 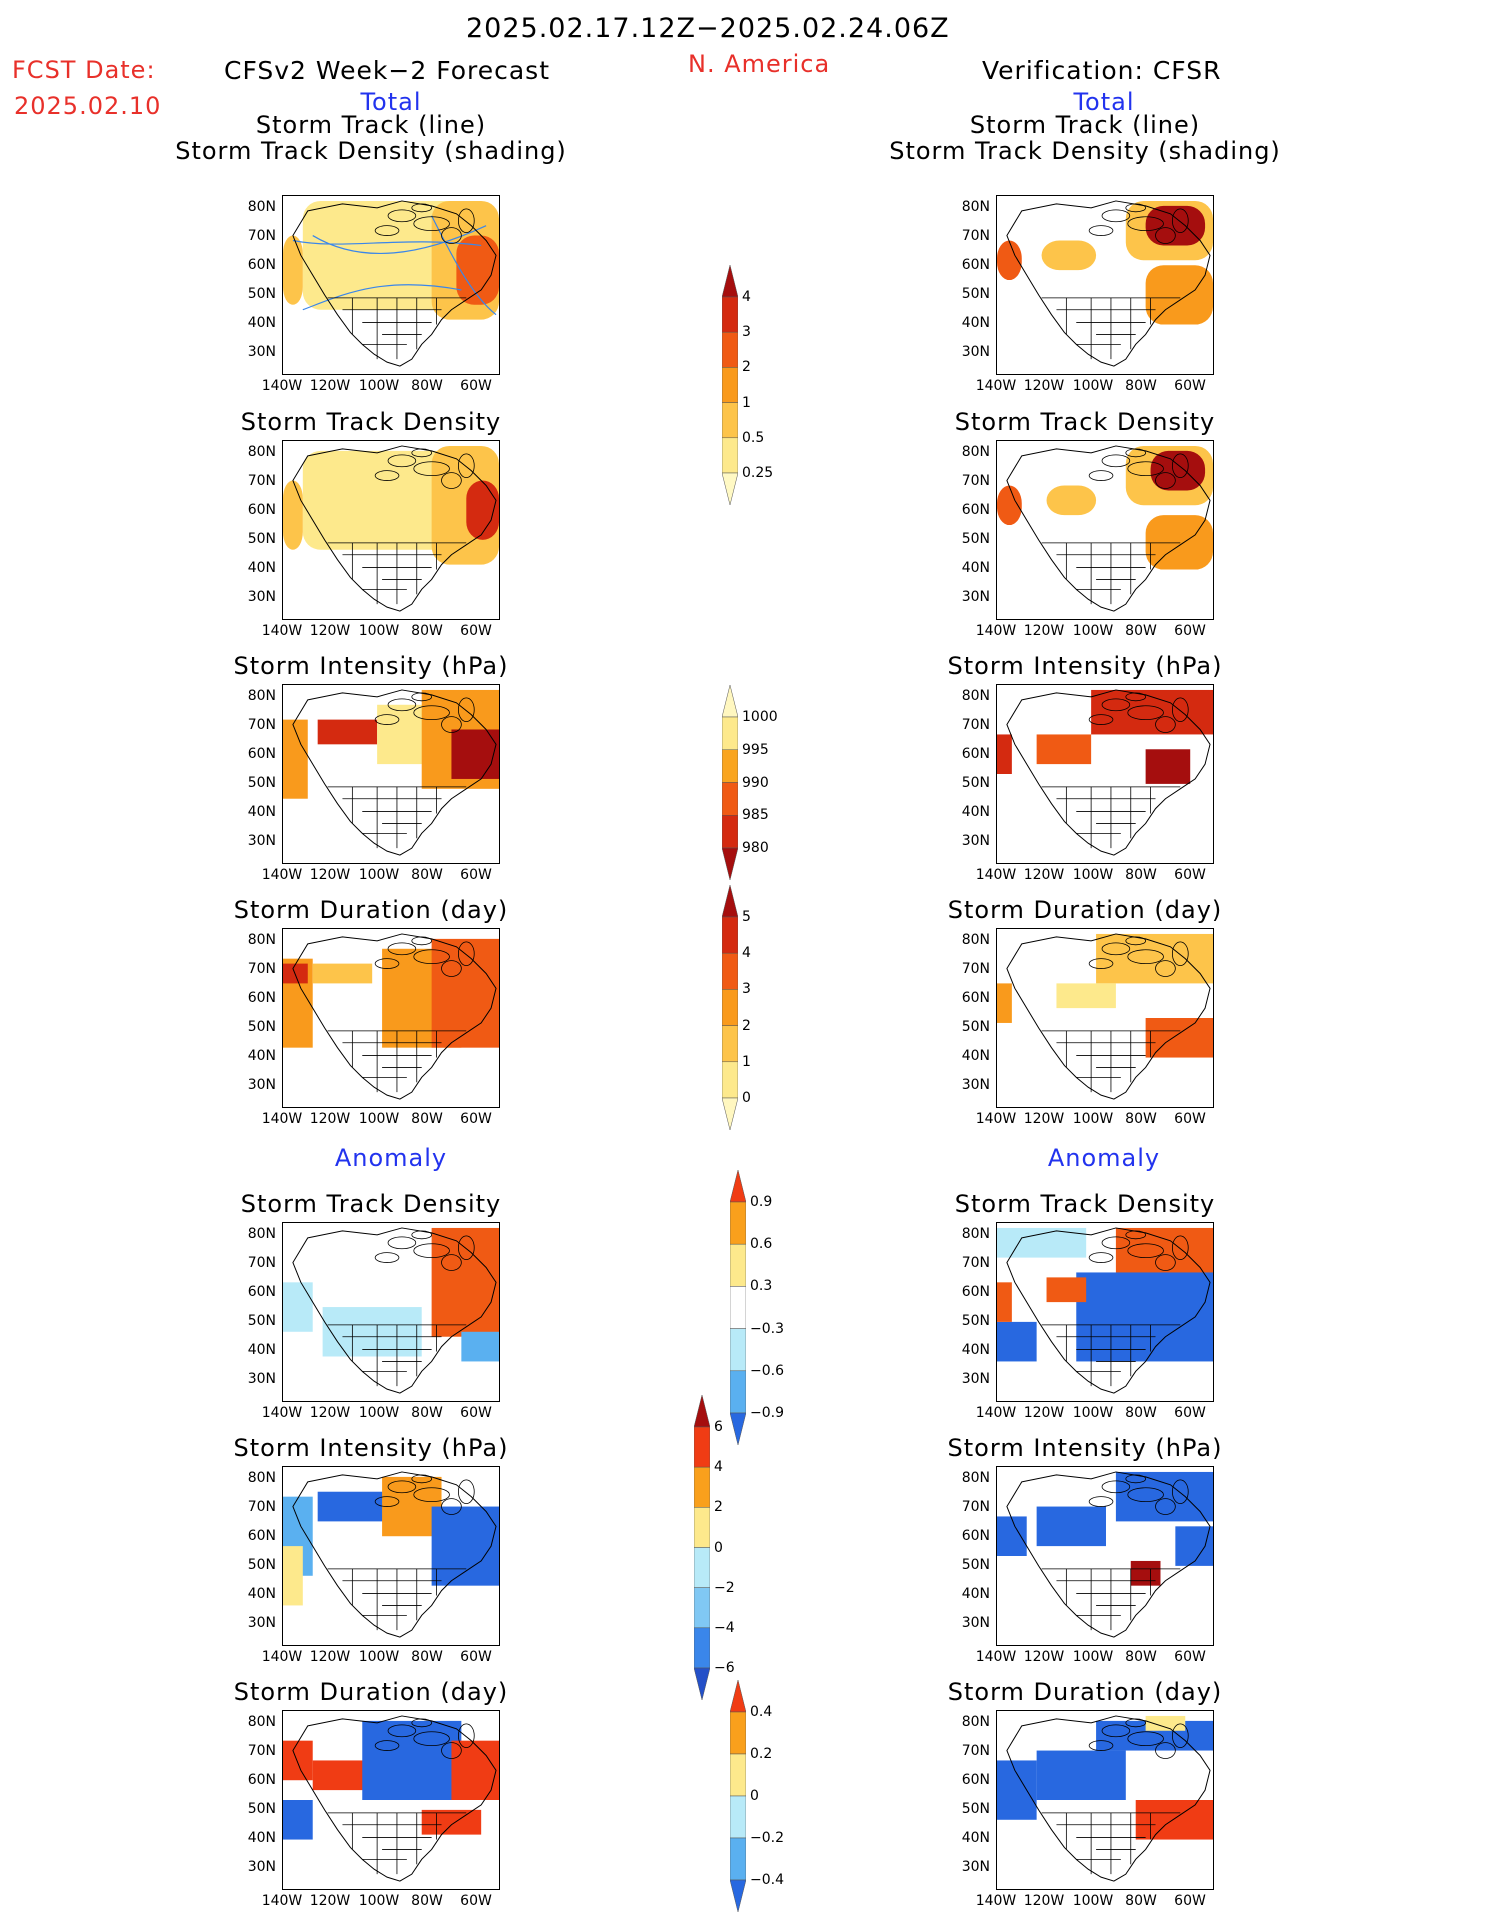 I want to click on colorbar-label: −4, so click(x=724, y=1627).